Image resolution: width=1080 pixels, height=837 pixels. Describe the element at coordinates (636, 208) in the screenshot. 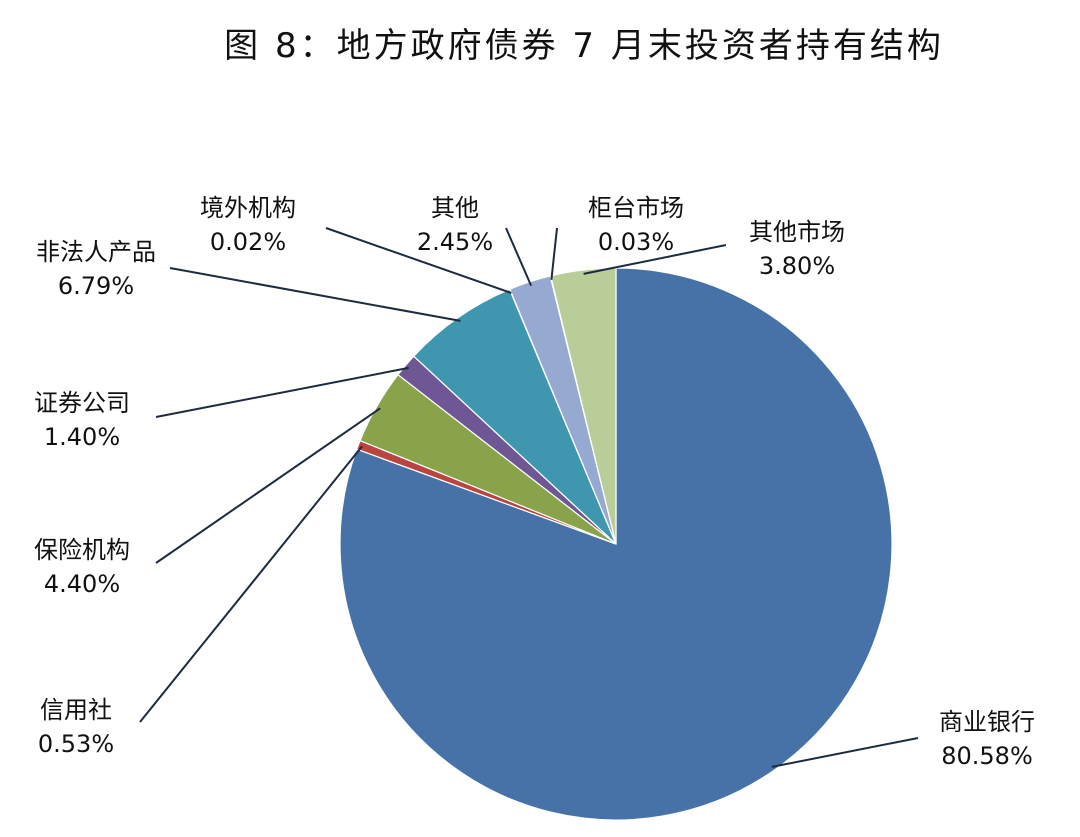

I see `slice-name-label: 柜台市场` at that location.